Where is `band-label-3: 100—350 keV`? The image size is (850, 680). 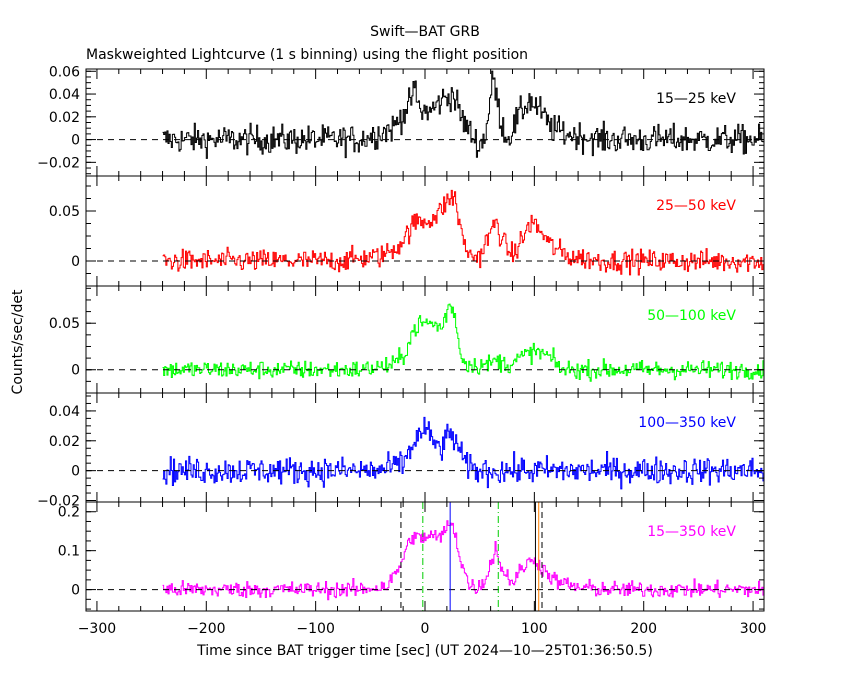 band-label-3: 100—350 keV is located at coordinates (687, 423).